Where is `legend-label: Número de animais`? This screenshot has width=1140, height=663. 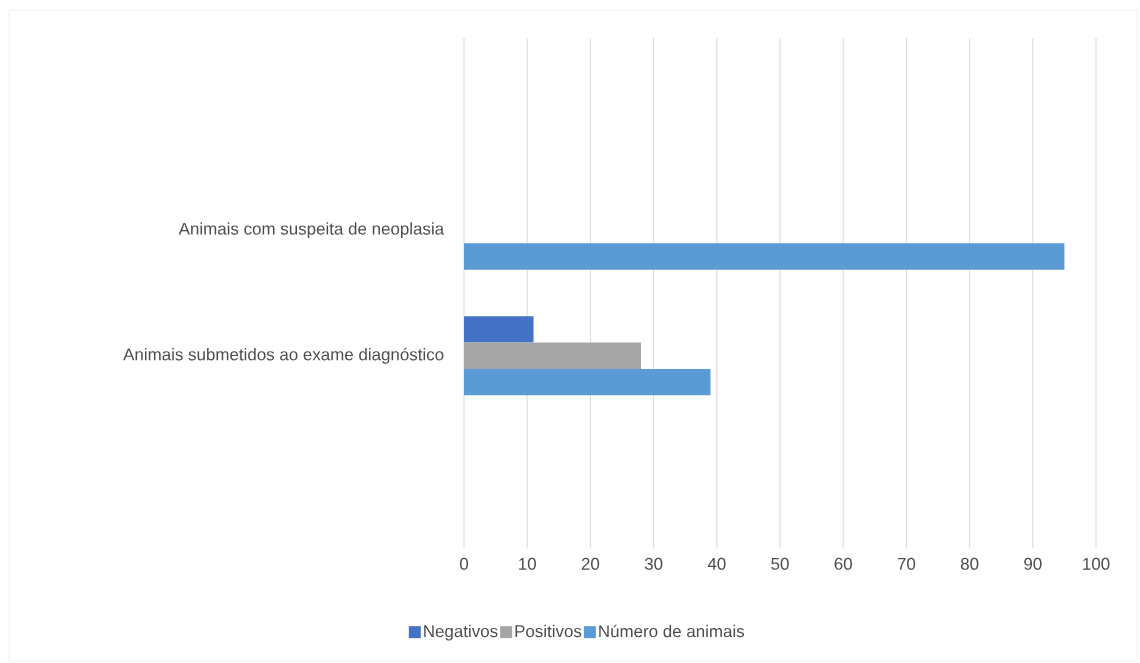 legend-label: Número de animais is located at coordinates (672, 631).